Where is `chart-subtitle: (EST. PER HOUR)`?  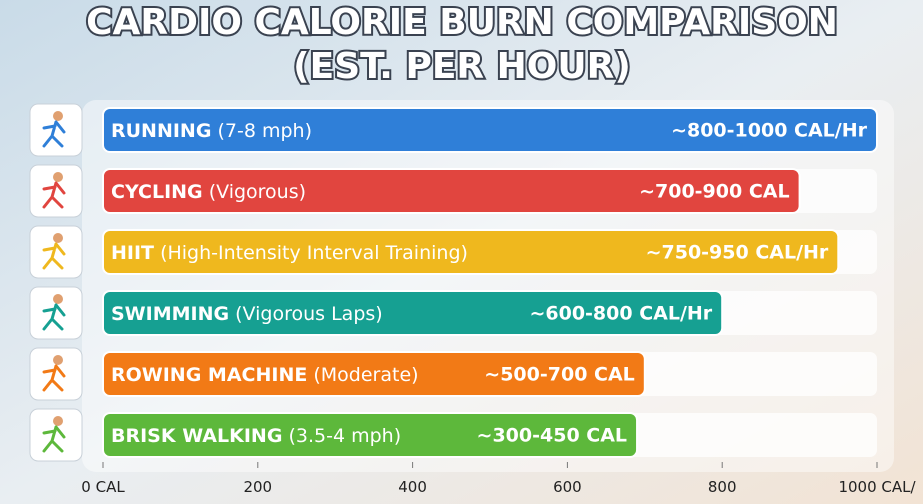
chart-subtitle: (EST. PER HOUR) is located at coordinates (462, 66).